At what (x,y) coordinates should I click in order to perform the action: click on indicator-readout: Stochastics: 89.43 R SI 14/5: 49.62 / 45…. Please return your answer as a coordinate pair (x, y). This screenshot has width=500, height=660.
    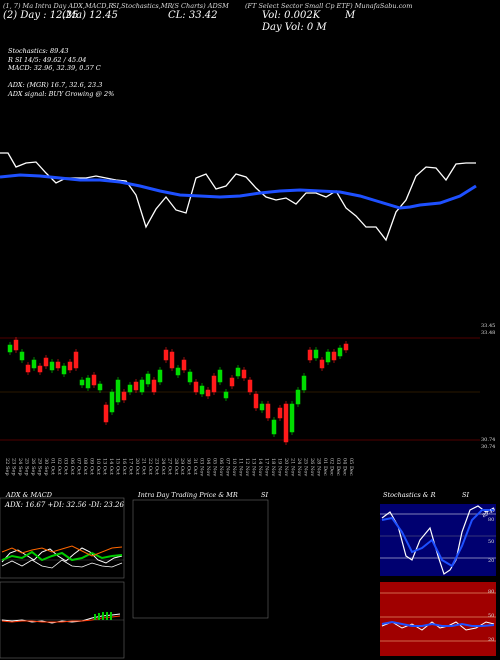
    Looking at the image, I should click on (61, 72).